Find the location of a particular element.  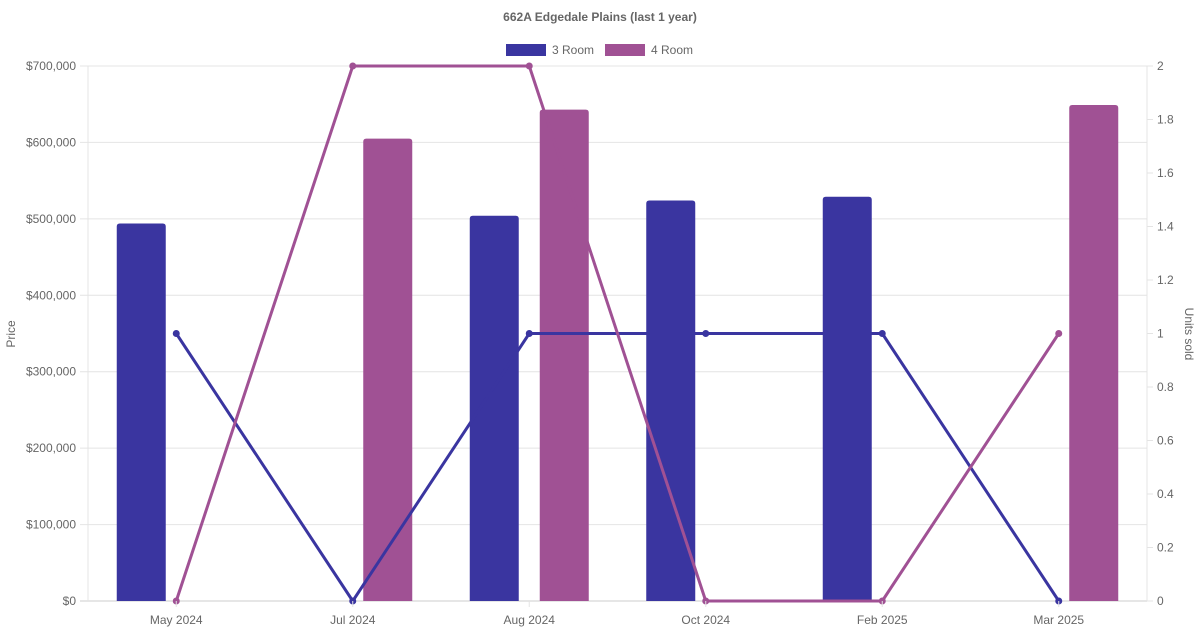

x-tick-label: Oct 2024 is located at coordinates (705, 620).